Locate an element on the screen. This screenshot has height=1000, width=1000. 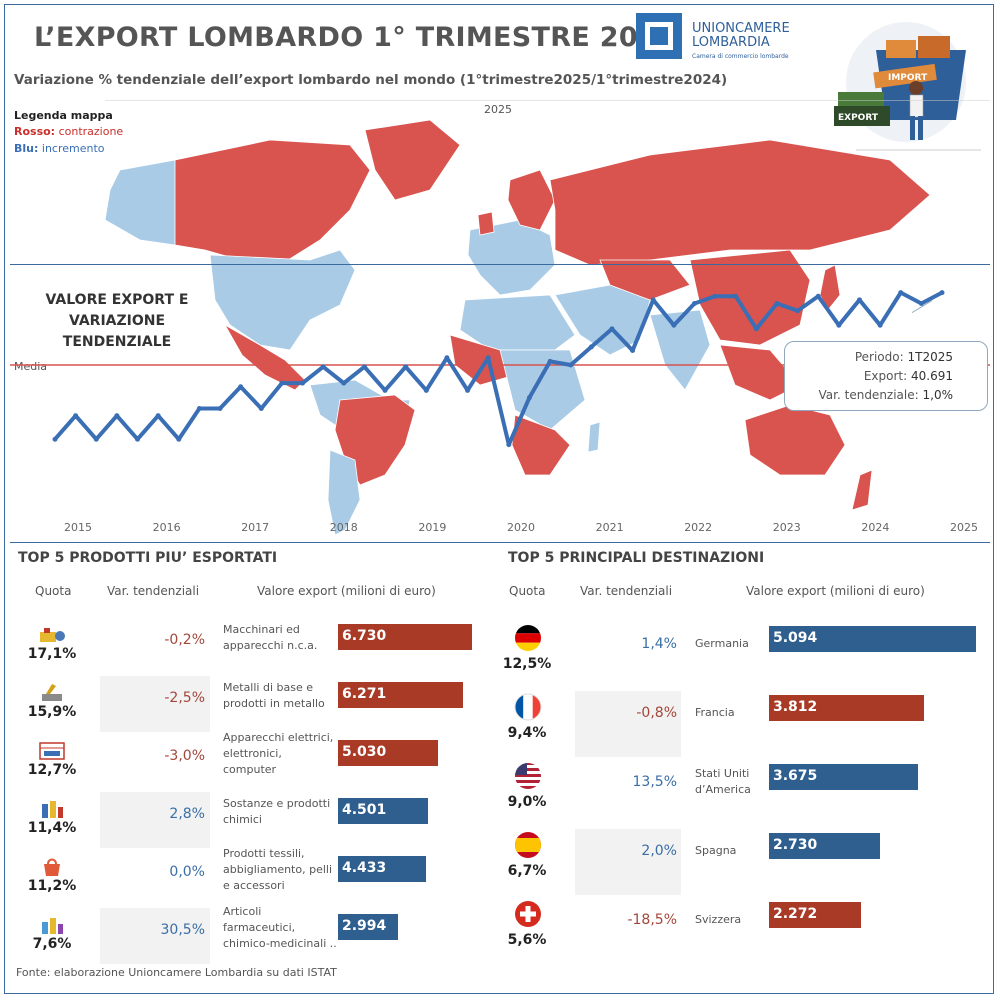
var-tendenziale-value: -0,2% is located at coordinates (184, 640).